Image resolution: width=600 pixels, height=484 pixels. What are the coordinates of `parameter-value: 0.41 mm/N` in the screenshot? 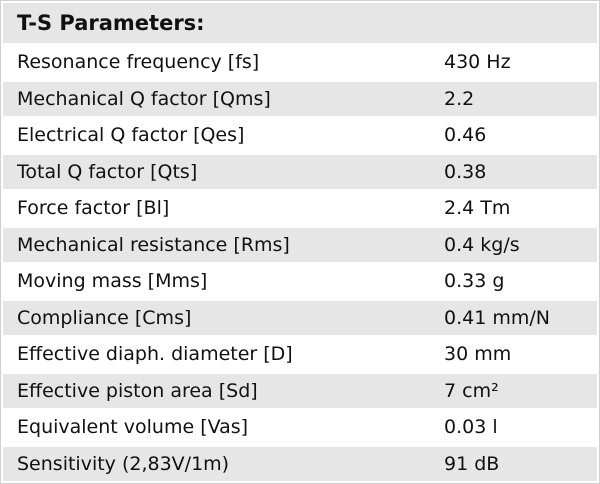 It's located at (497, 317).